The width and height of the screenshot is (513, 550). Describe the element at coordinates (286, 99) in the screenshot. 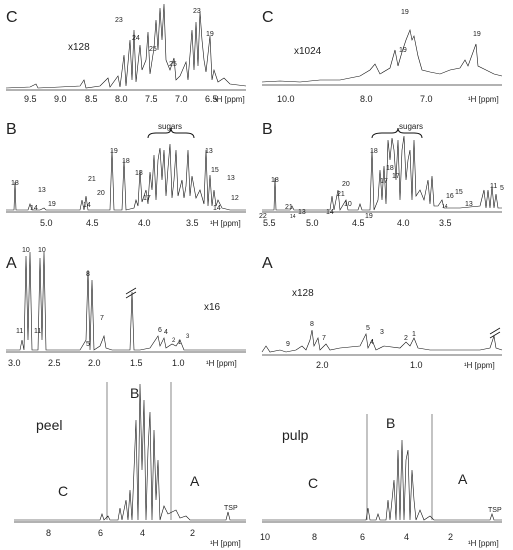

I see `tick-label: 10.0` at that location.